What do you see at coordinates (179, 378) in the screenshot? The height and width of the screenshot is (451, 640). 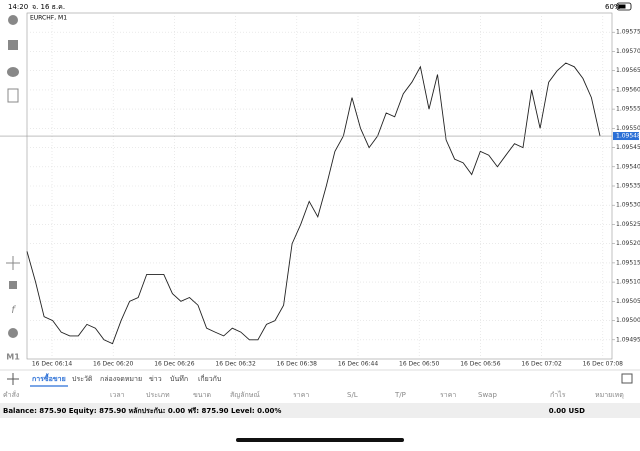 I see `tab: บันทึก` at bounding box center [179, 378].